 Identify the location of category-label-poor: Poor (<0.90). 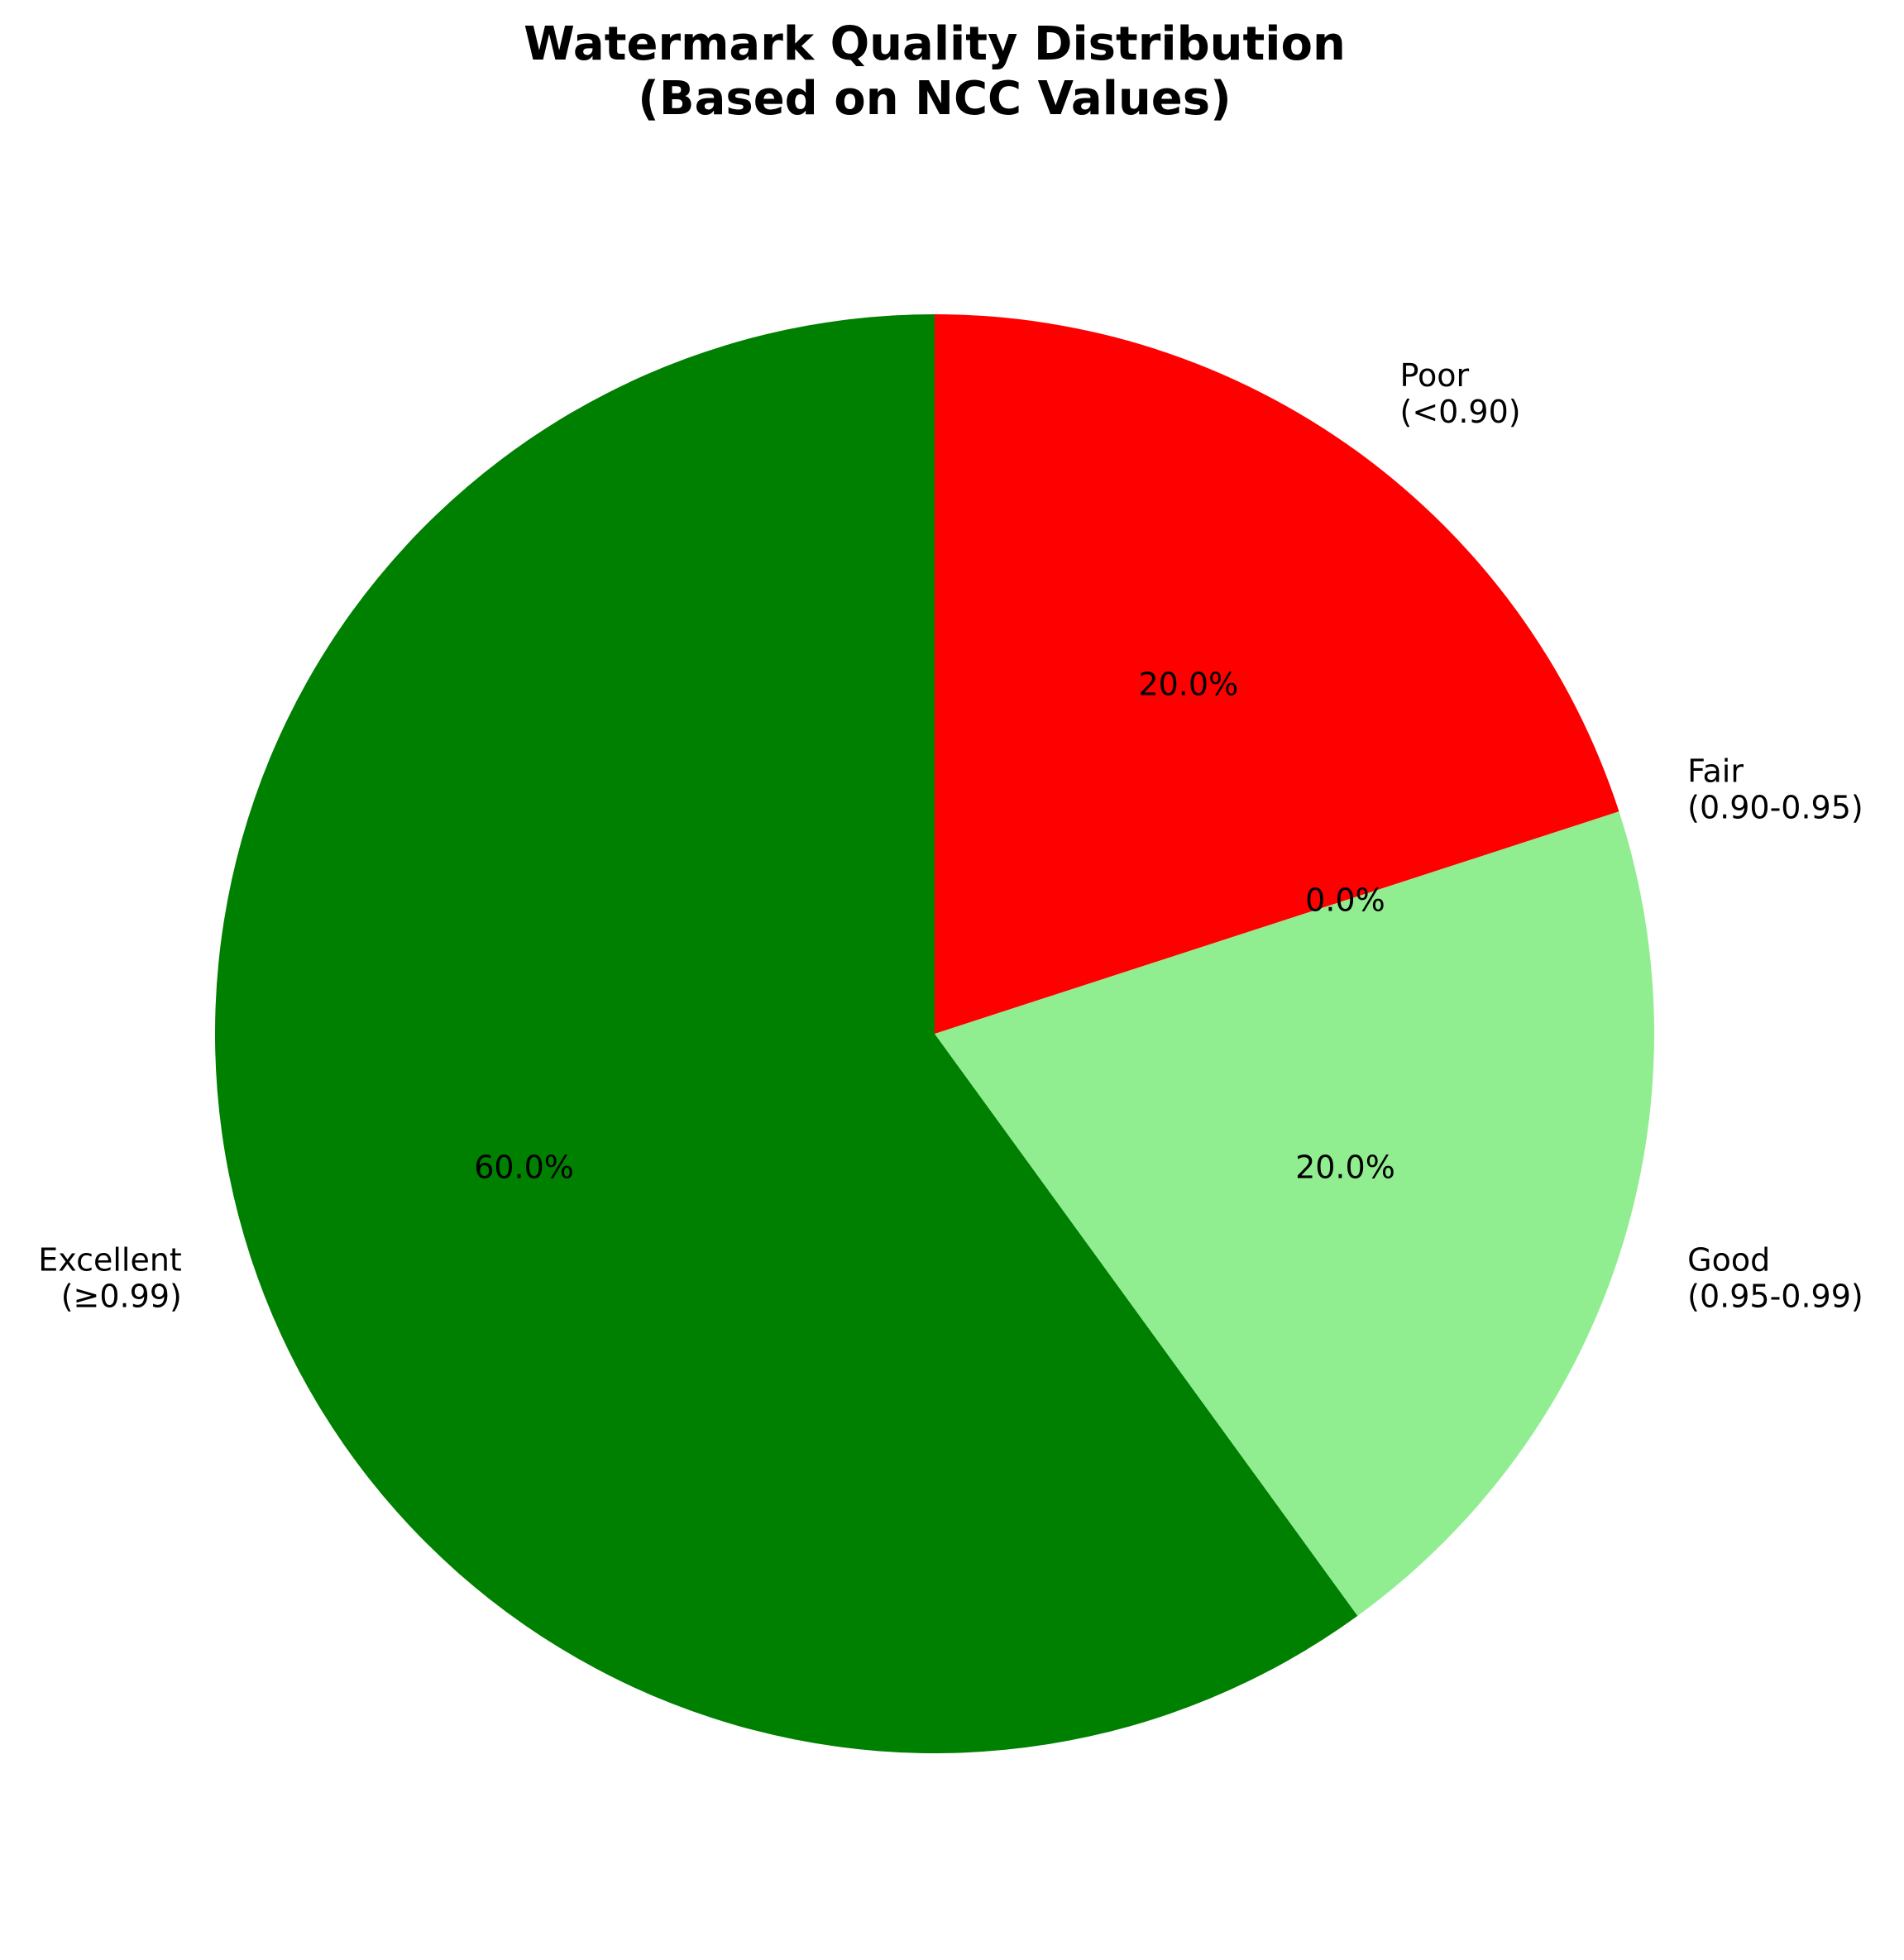
(1460, 393).